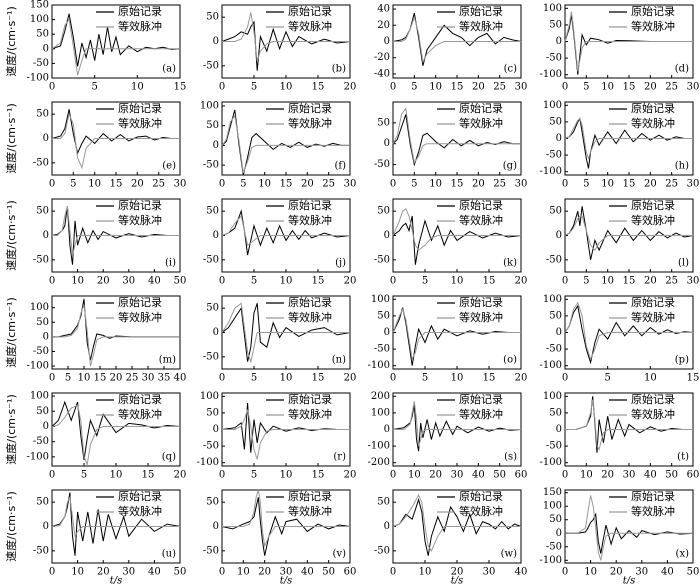  Describe the element at coordinates (510, 166) in the screenshot. I see `panel-label: (g)` at that location.